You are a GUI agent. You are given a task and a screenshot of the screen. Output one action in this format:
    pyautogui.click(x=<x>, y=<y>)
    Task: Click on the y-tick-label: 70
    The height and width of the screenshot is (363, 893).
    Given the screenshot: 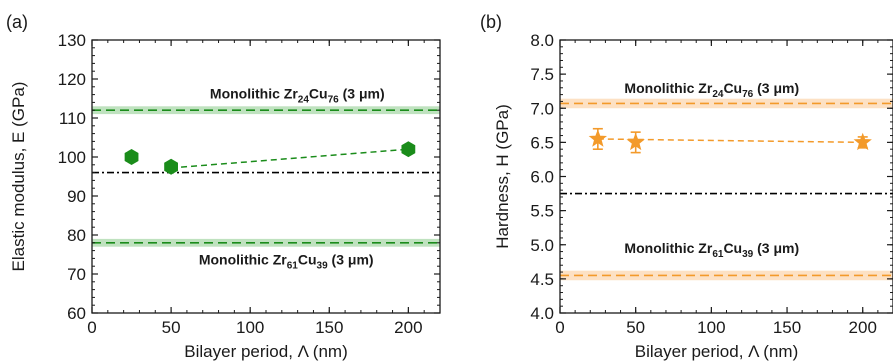 What is the action you would take?
    pyautogui.click(x=76, y=274)
    